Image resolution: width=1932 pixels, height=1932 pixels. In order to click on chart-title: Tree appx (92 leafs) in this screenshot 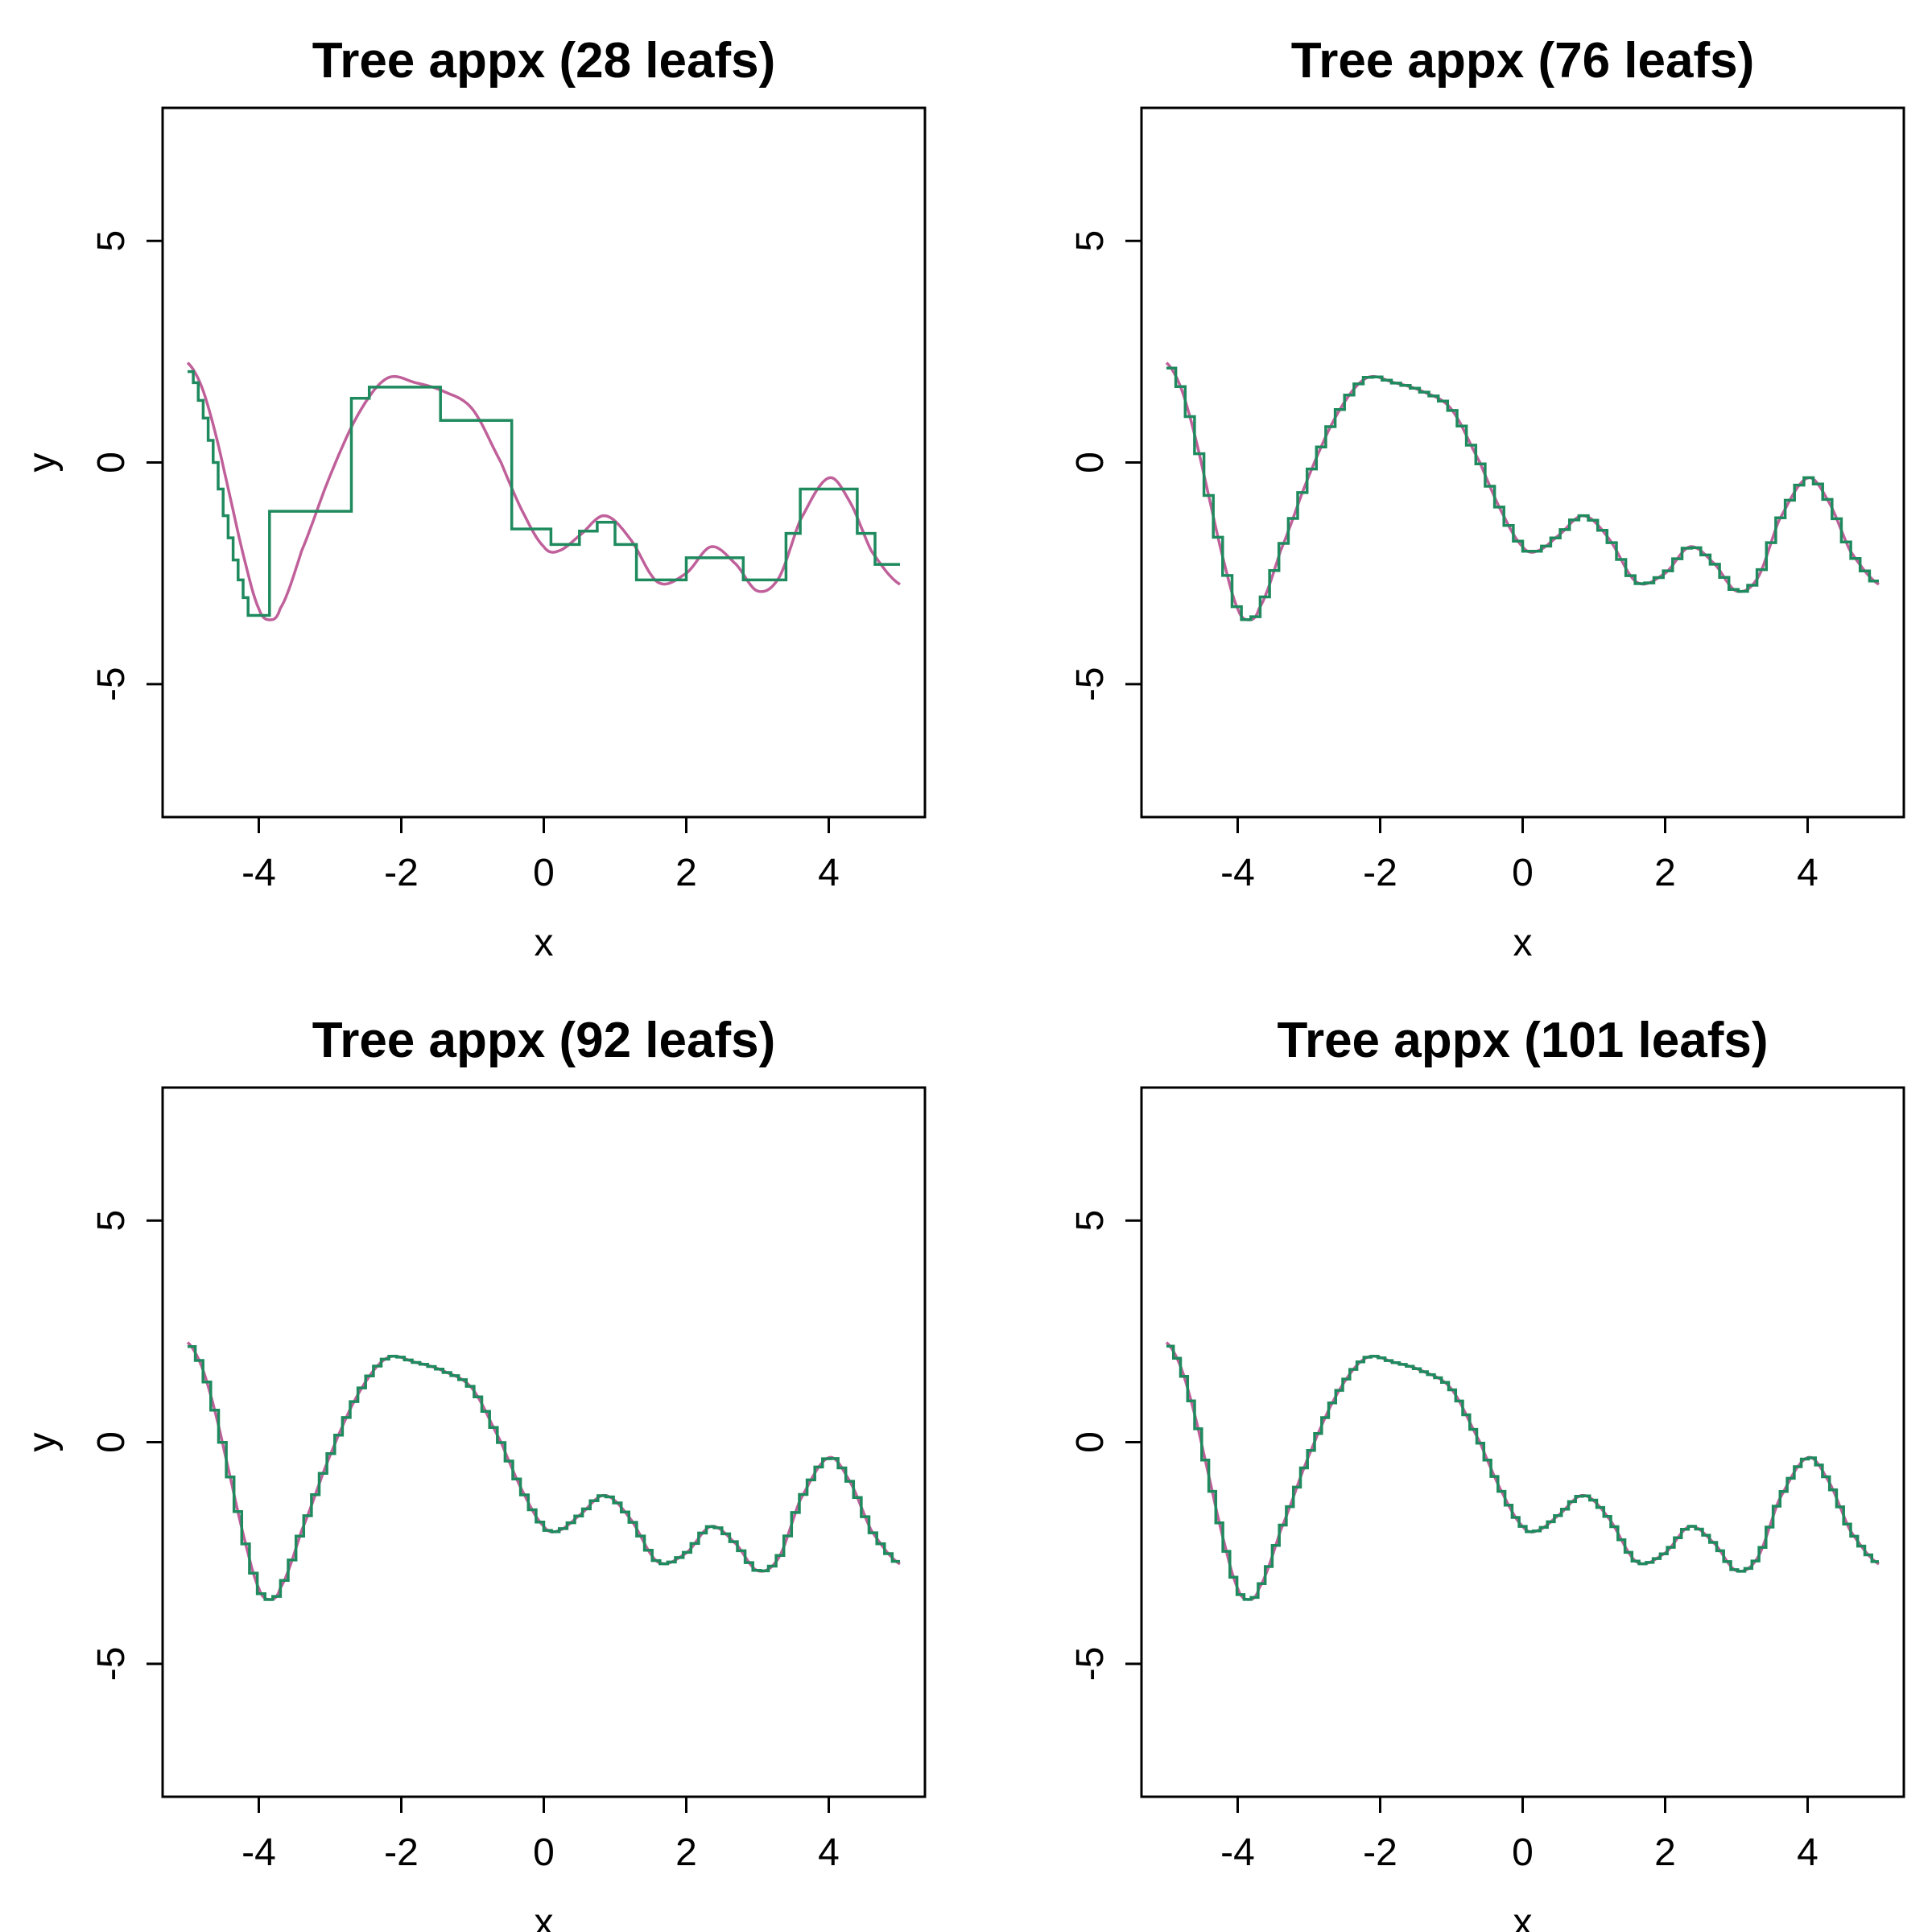, I will do `click(544, 1040)`.